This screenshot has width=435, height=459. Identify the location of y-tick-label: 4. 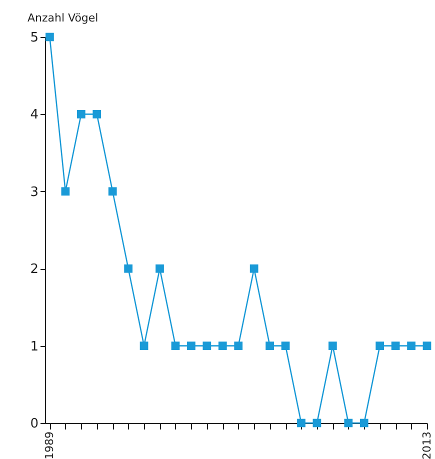
(34, 115).